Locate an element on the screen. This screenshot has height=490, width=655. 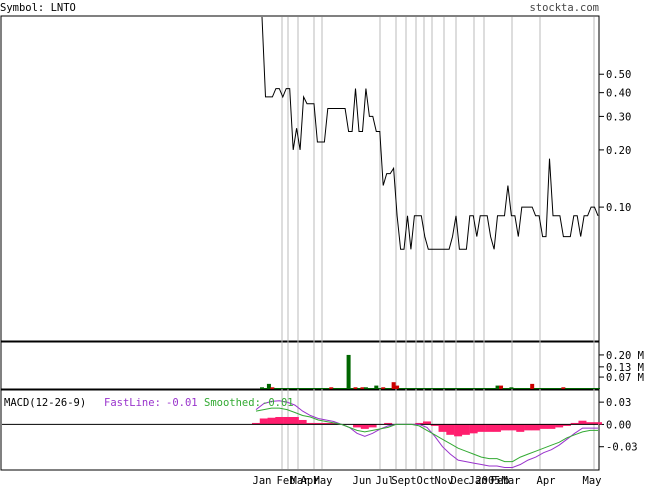
macd-fast-line is located at coordinates (426, 434).